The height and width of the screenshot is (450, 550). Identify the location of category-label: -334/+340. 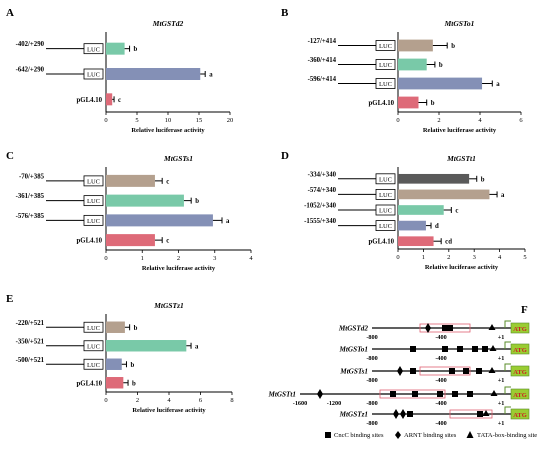
(322, 174).